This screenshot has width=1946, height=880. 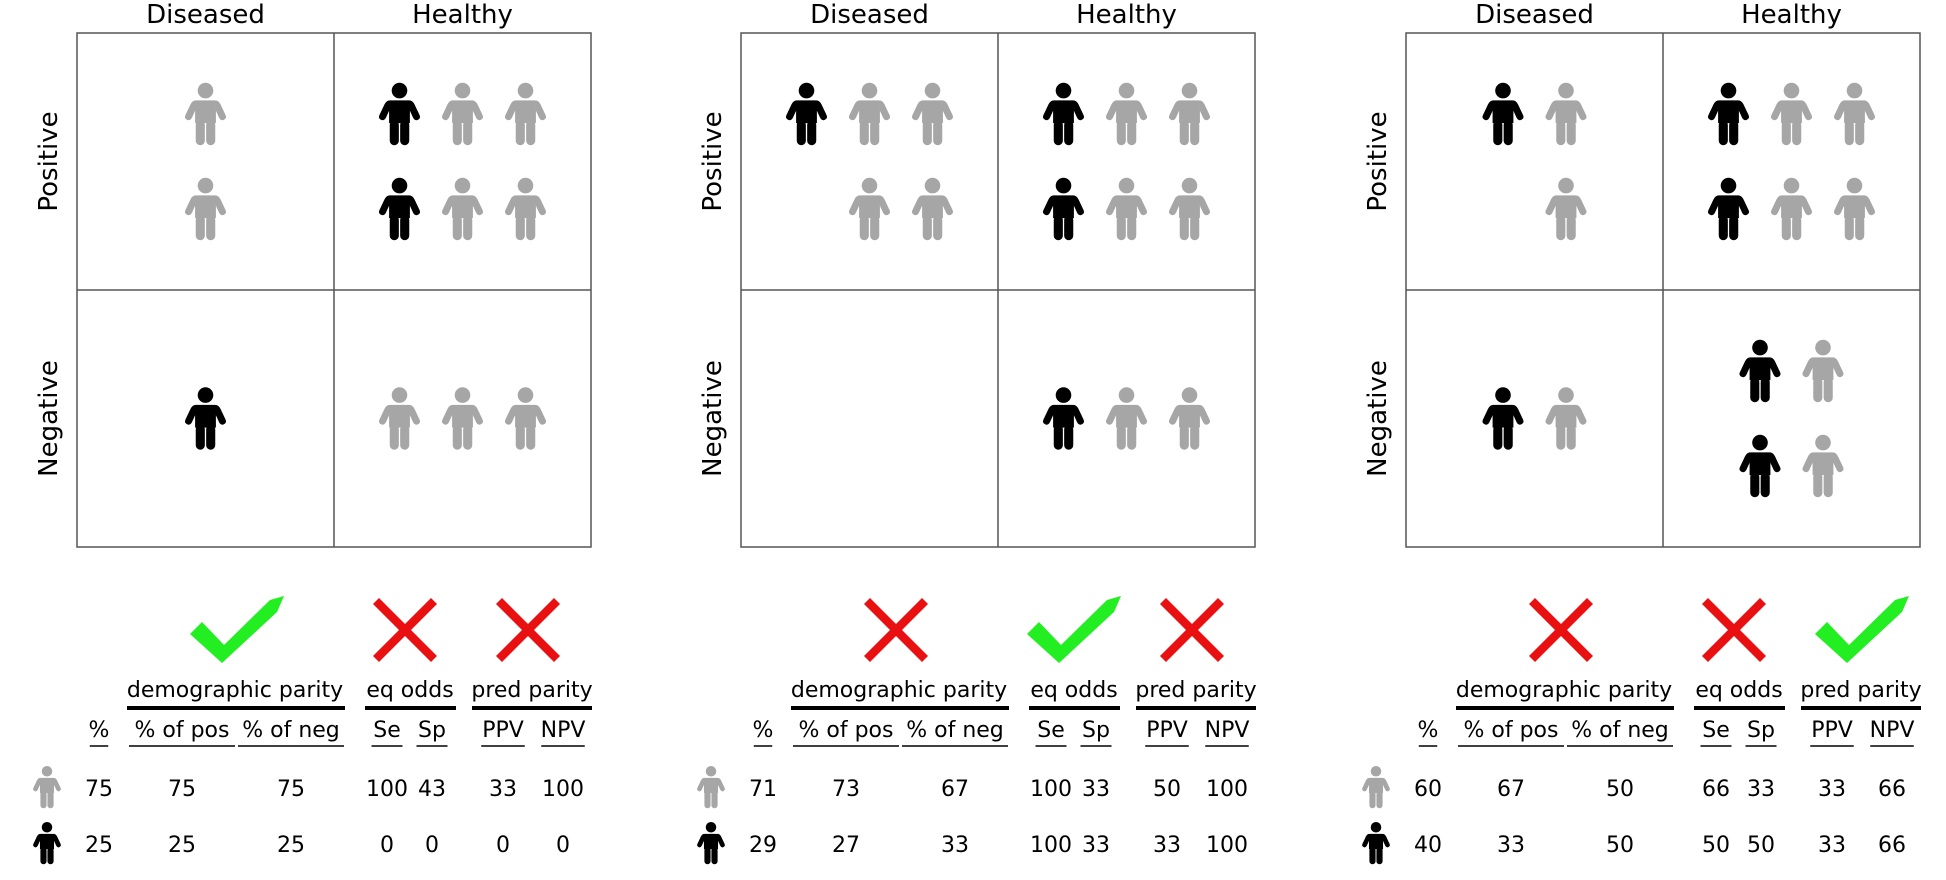 What do you see at coordinates (432, 789) in the screenshot?
I see `metric-value: 43` at bounding box center [432, 789].